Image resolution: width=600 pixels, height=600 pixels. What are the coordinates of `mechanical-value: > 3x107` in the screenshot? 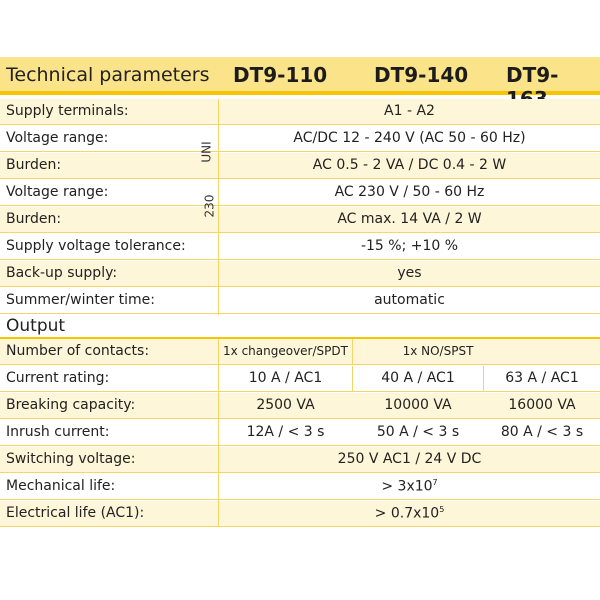 It's located at (409, 486).